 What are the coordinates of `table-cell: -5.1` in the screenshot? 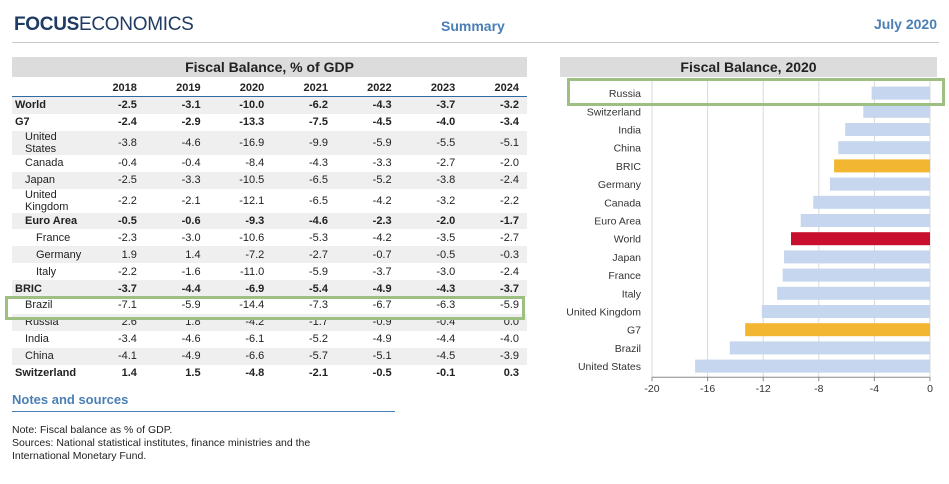 It's located at (495, 142).